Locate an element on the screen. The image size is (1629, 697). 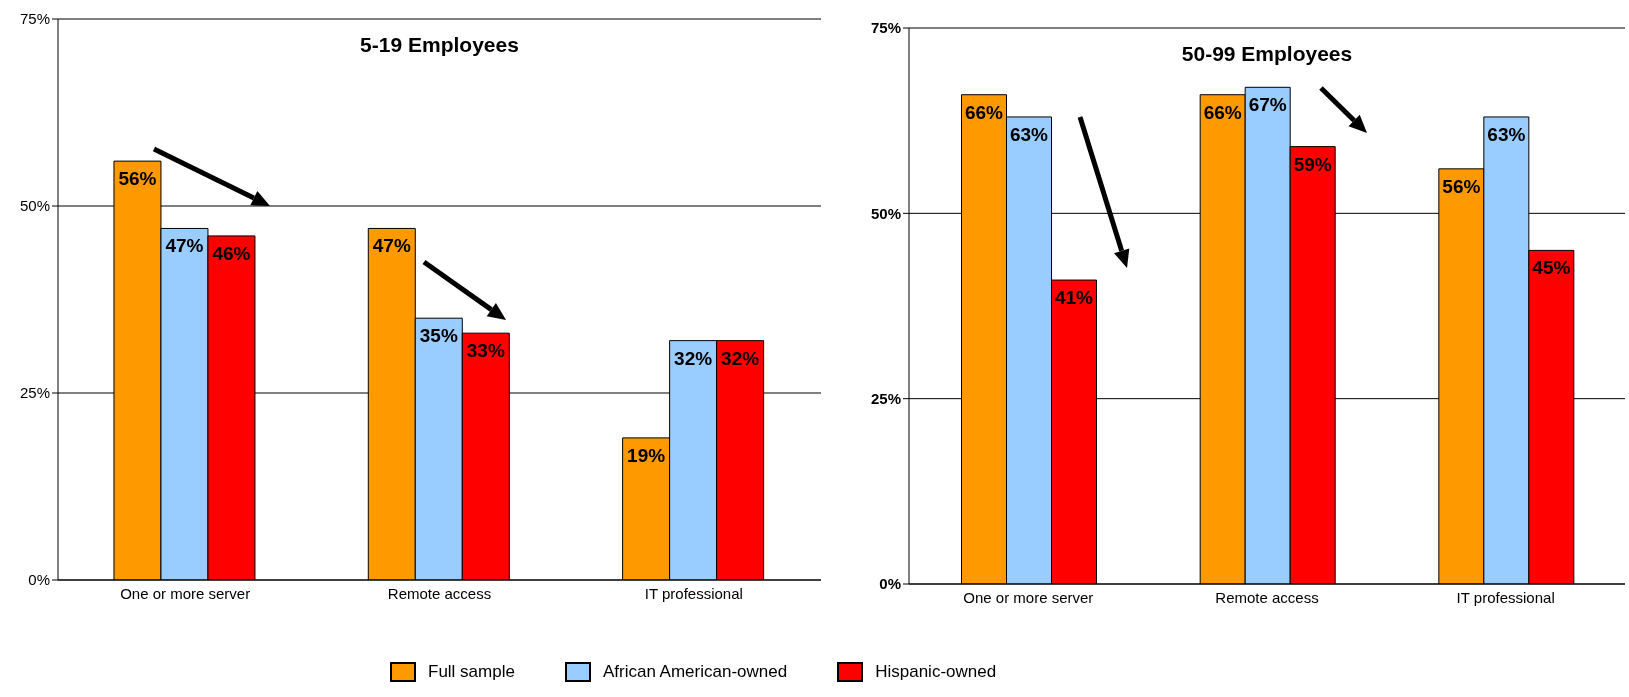
data-label: 41% is located at coordinates (1074, 298).